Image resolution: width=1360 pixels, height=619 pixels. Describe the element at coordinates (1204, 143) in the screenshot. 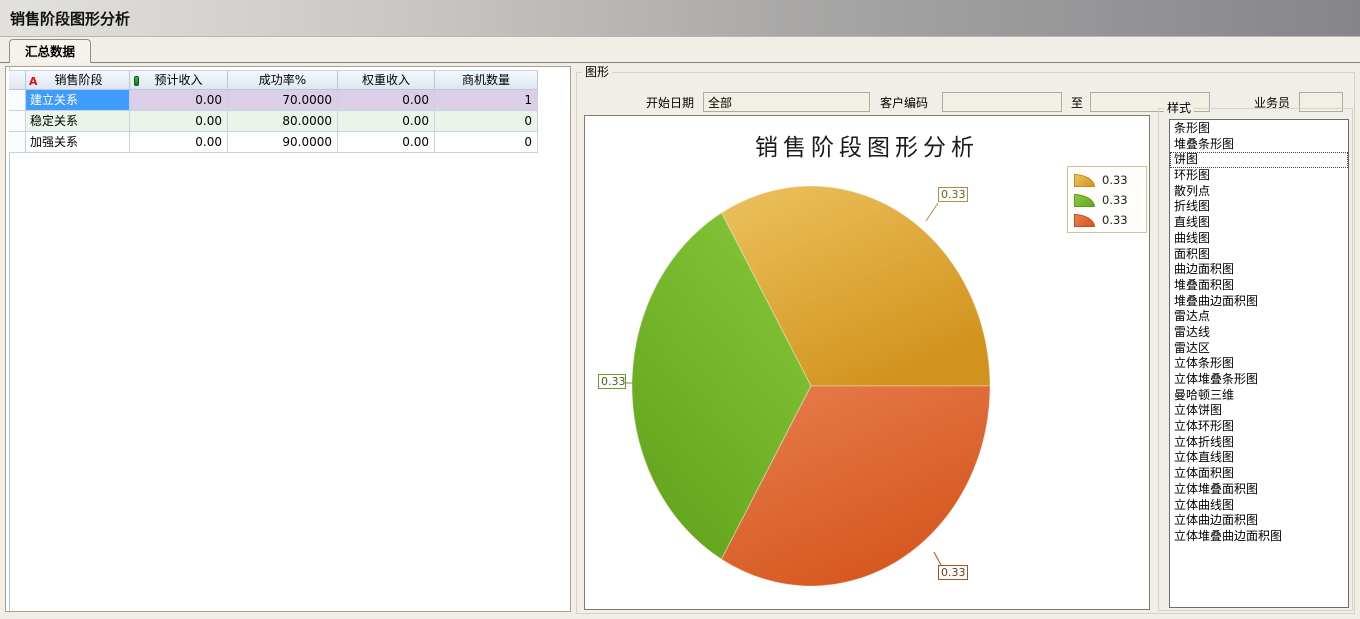

I see `style-list-item: 堆叠条形图` at that location.